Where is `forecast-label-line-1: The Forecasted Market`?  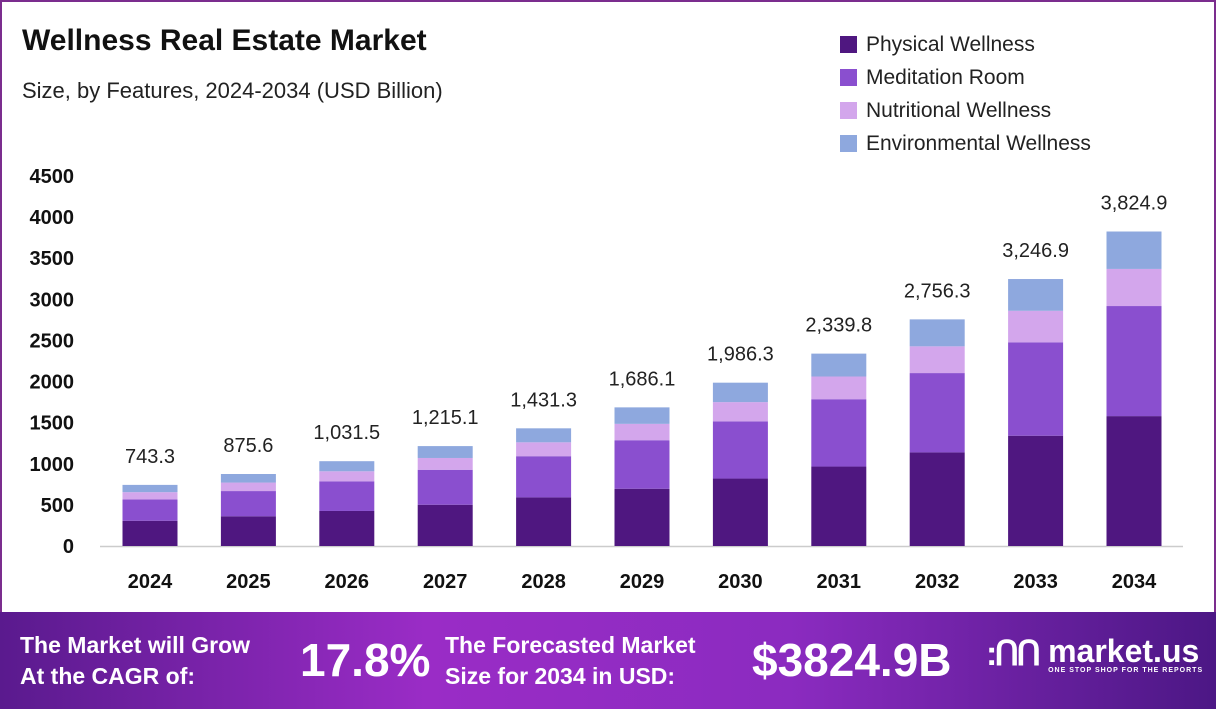
forecast-label-line-1: The Forecasted Market is located at coordinates (570, 645).